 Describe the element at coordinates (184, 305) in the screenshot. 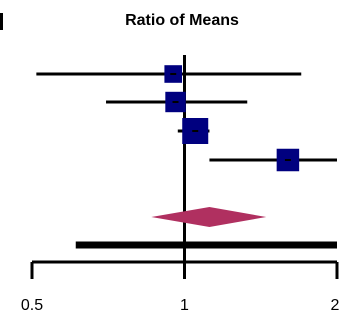

I see `x-tick-label: 1` at that location.